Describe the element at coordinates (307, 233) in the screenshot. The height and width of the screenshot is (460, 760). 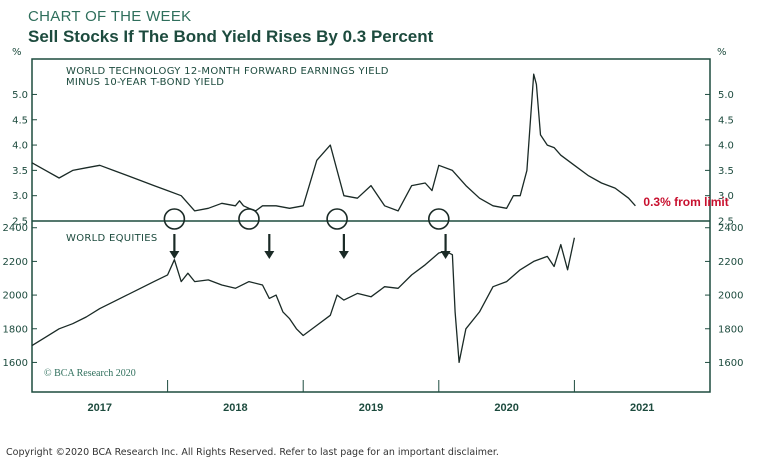
I see `marker-group` at that location.